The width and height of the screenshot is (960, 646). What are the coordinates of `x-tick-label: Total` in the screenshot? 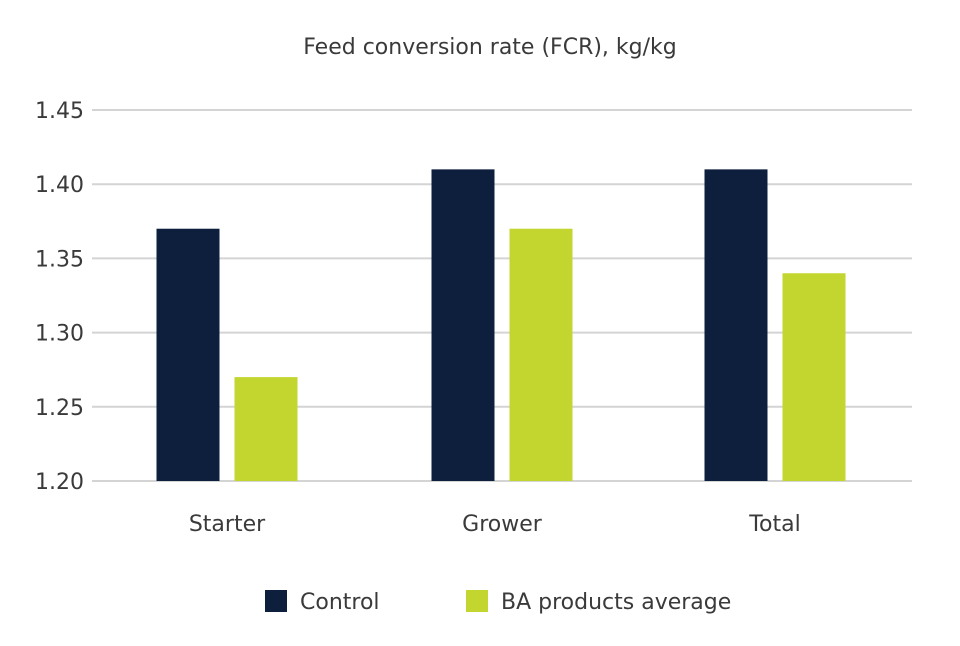 It's located at (774, 524).